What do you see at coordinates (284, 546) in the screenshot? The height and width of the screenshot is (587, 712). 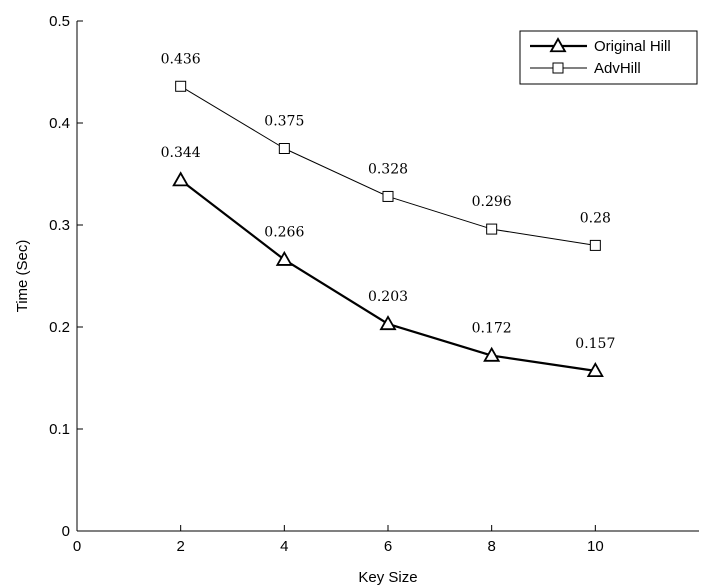 I see `x-tick-label: 4` at bounding box center [284, 546].